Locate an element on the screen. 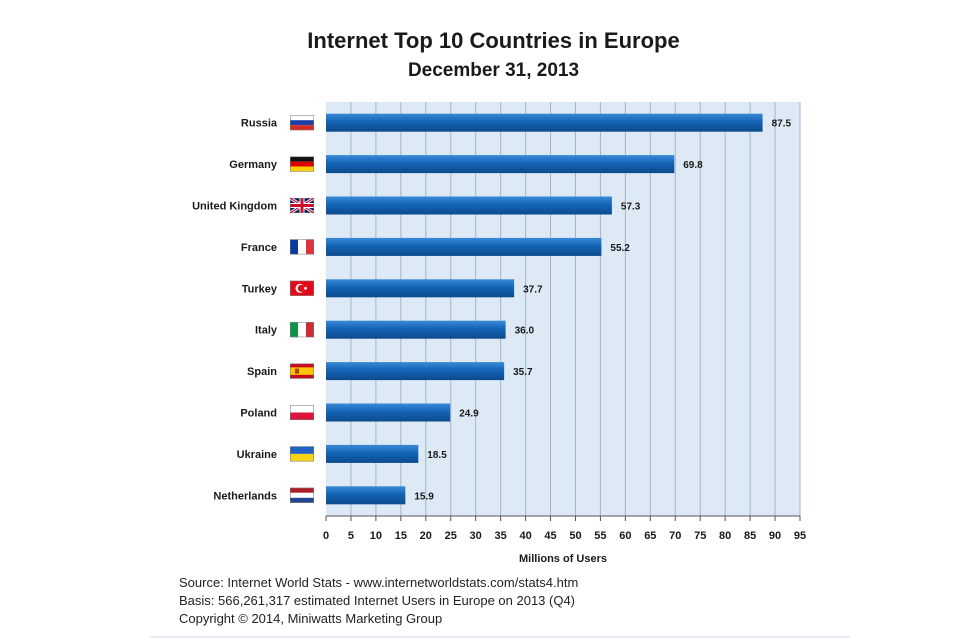  tick-label: 5 is located at coordinates (351, 536).